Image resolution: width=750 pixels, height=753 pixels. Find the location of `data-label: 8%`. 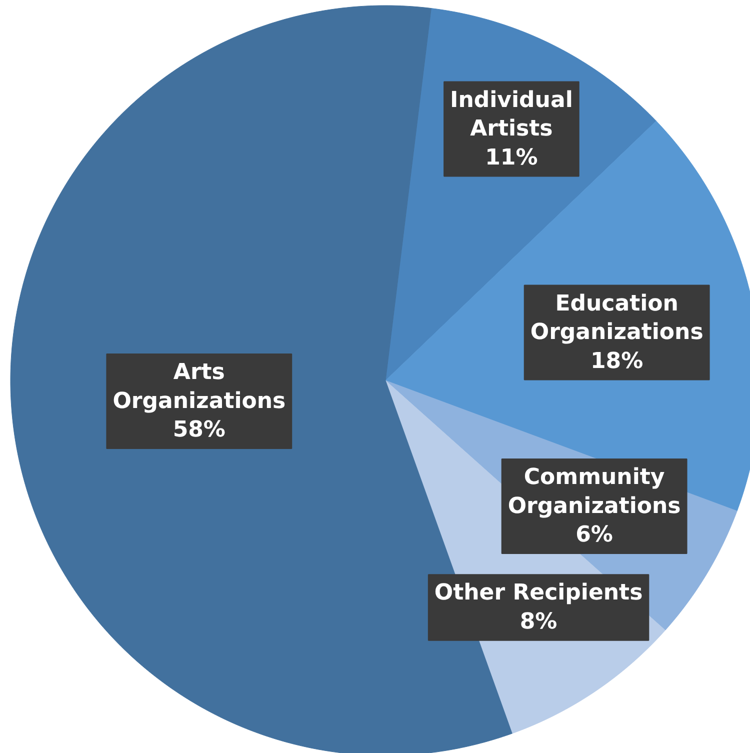

data-label: 8% is located at coordinates (539, 621).